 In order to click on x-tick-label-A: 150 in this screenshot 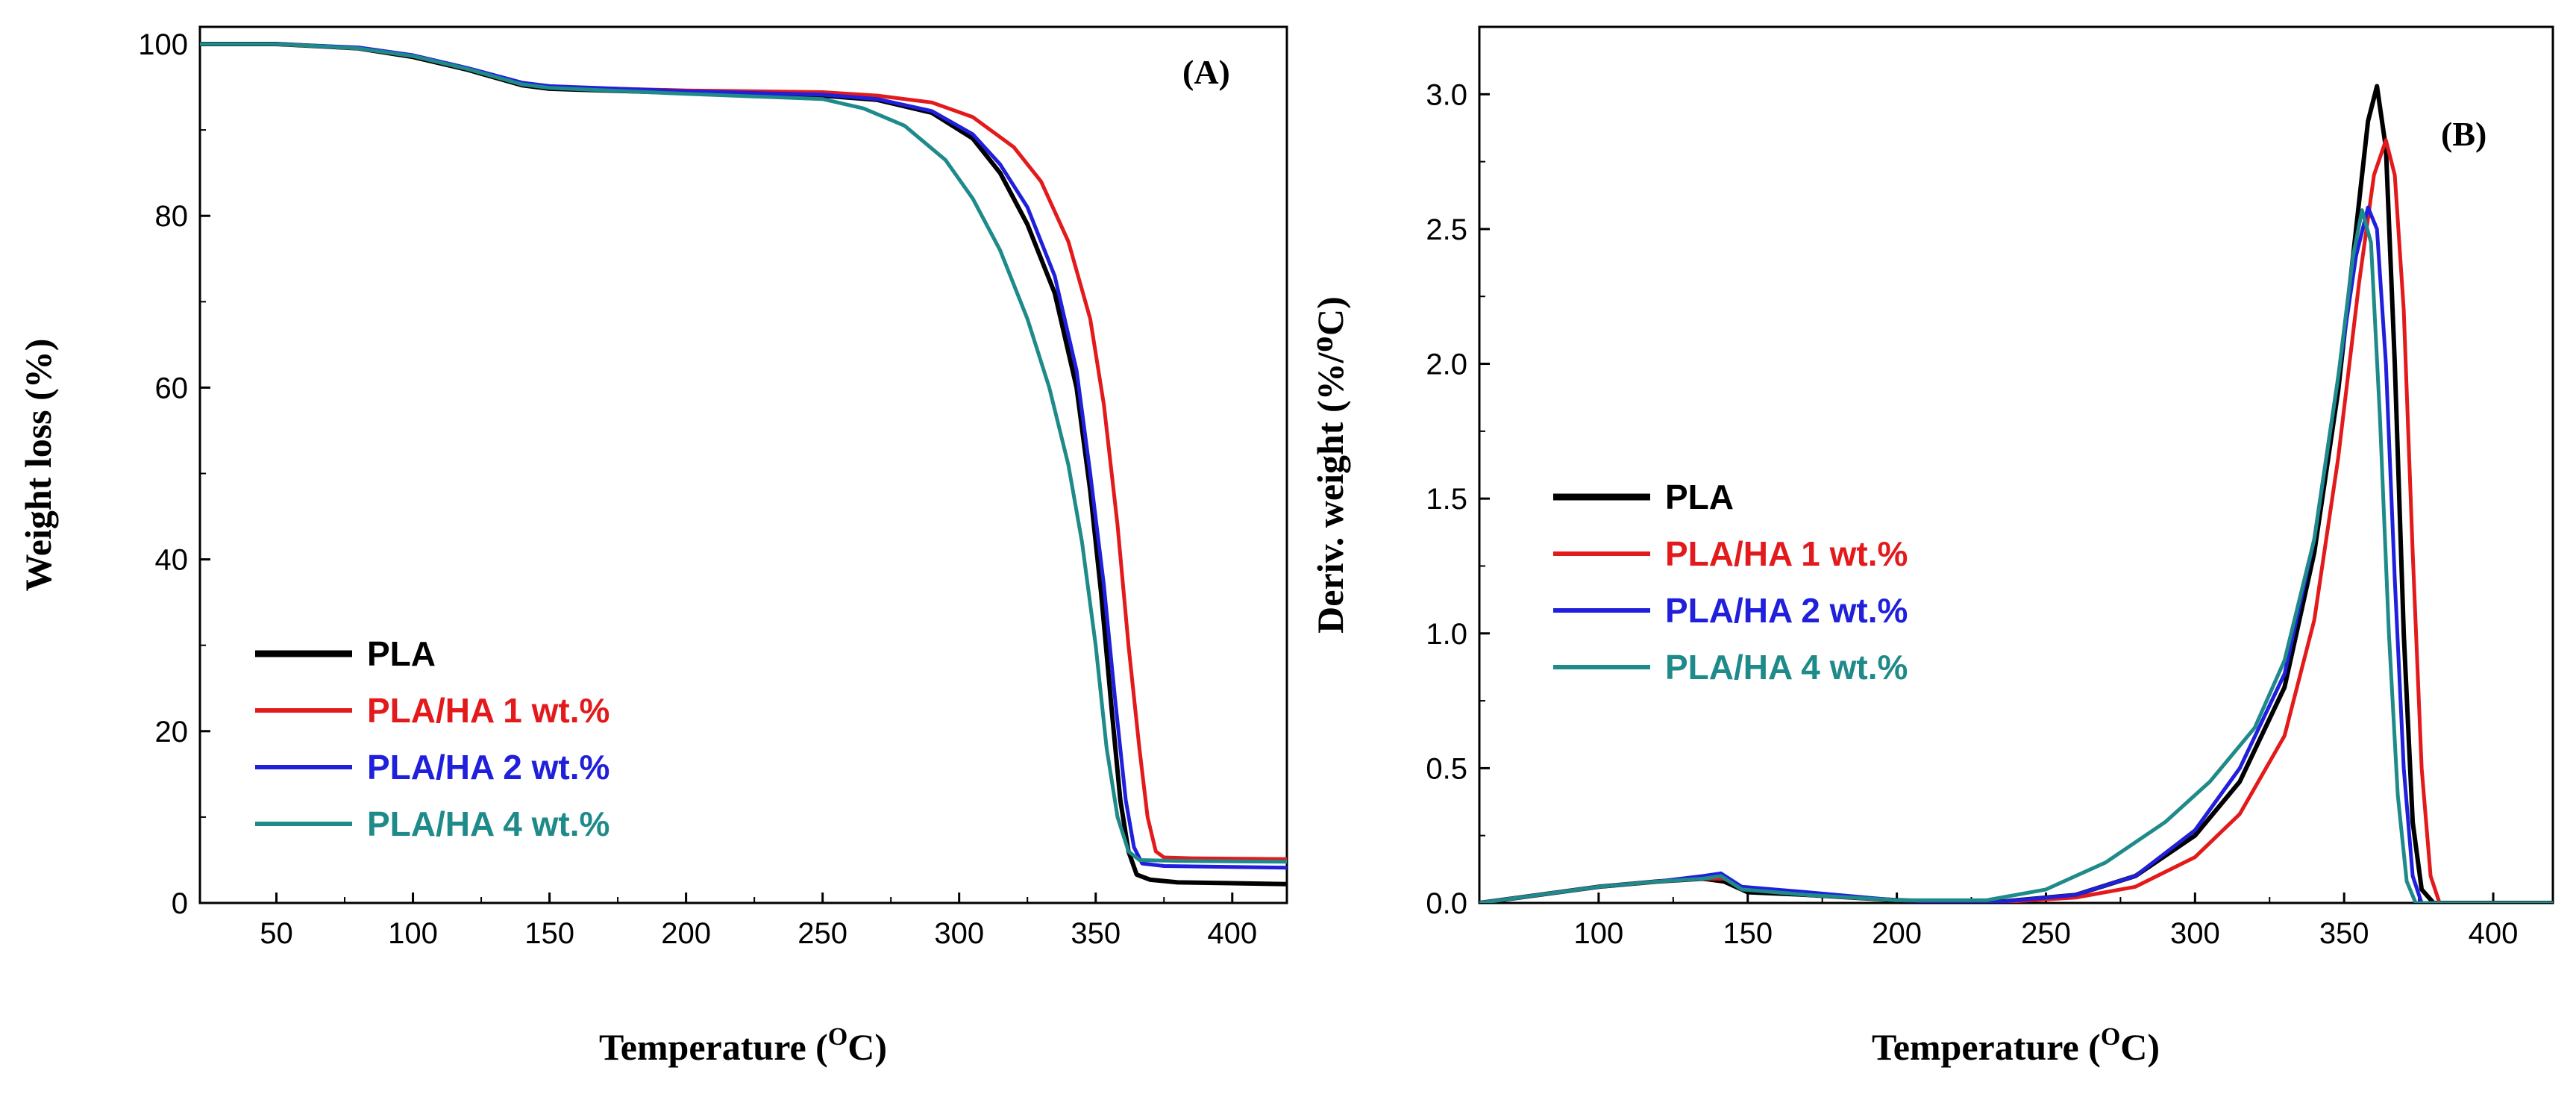, I will do `click(549, 933)`.